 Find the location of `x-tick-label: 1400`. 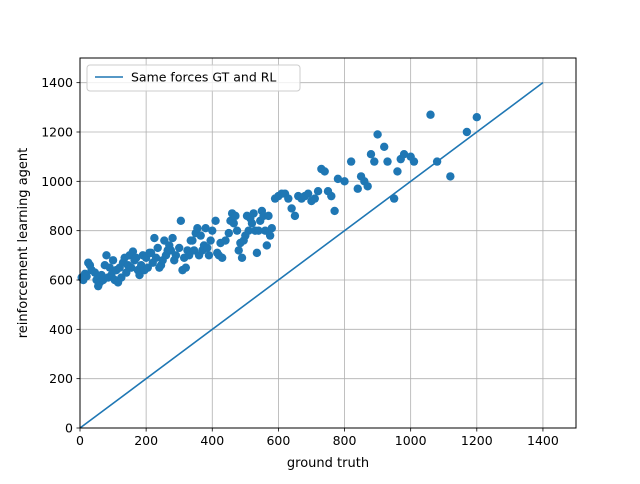

x-tick-label: 1400 is located at coordinates (543, 440).